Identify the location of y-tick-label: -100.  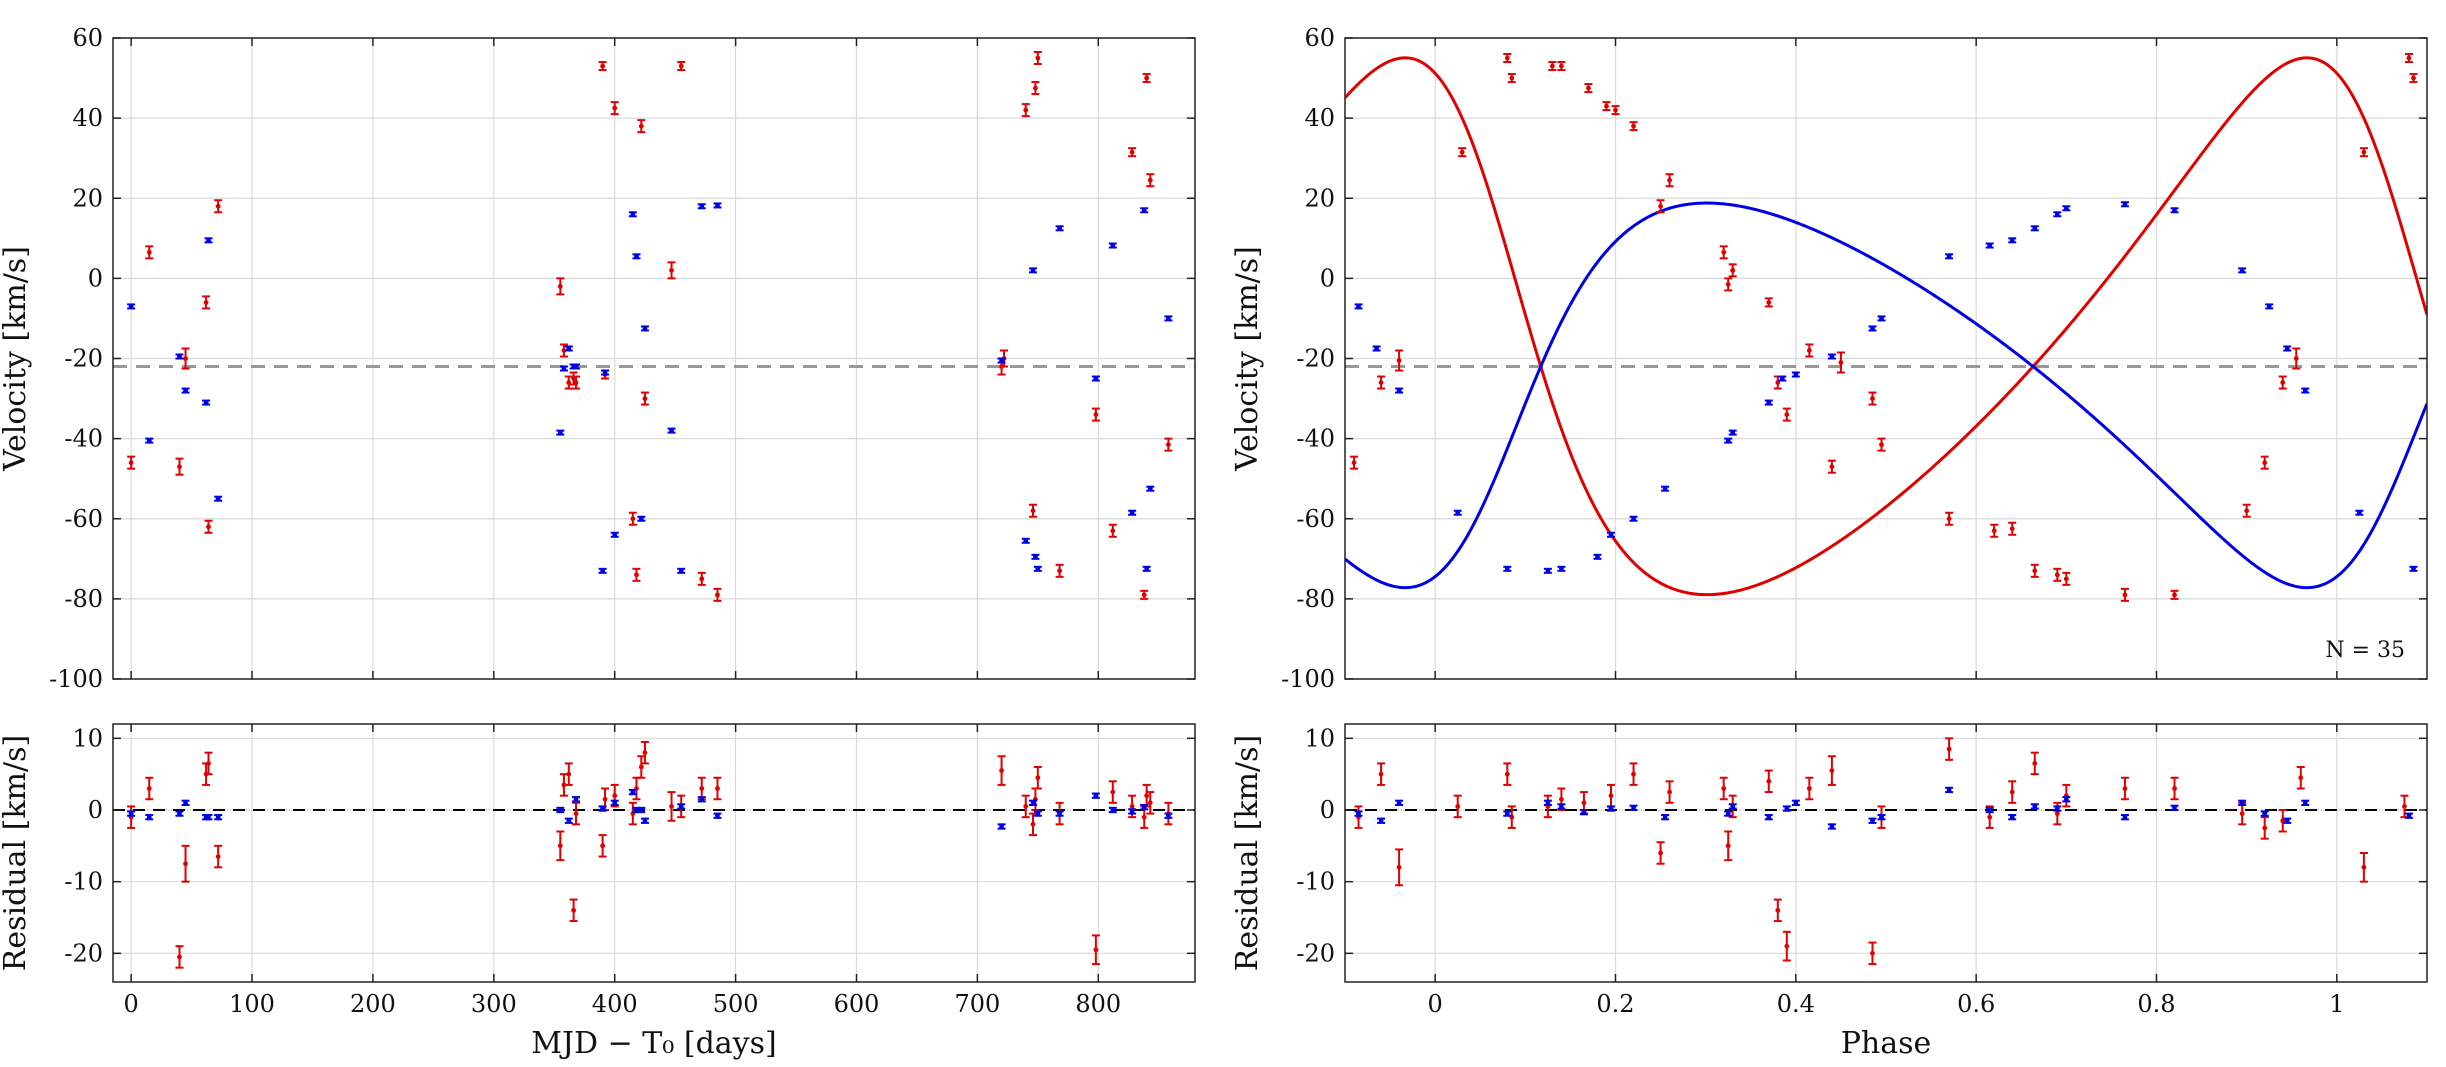
(76, 679).